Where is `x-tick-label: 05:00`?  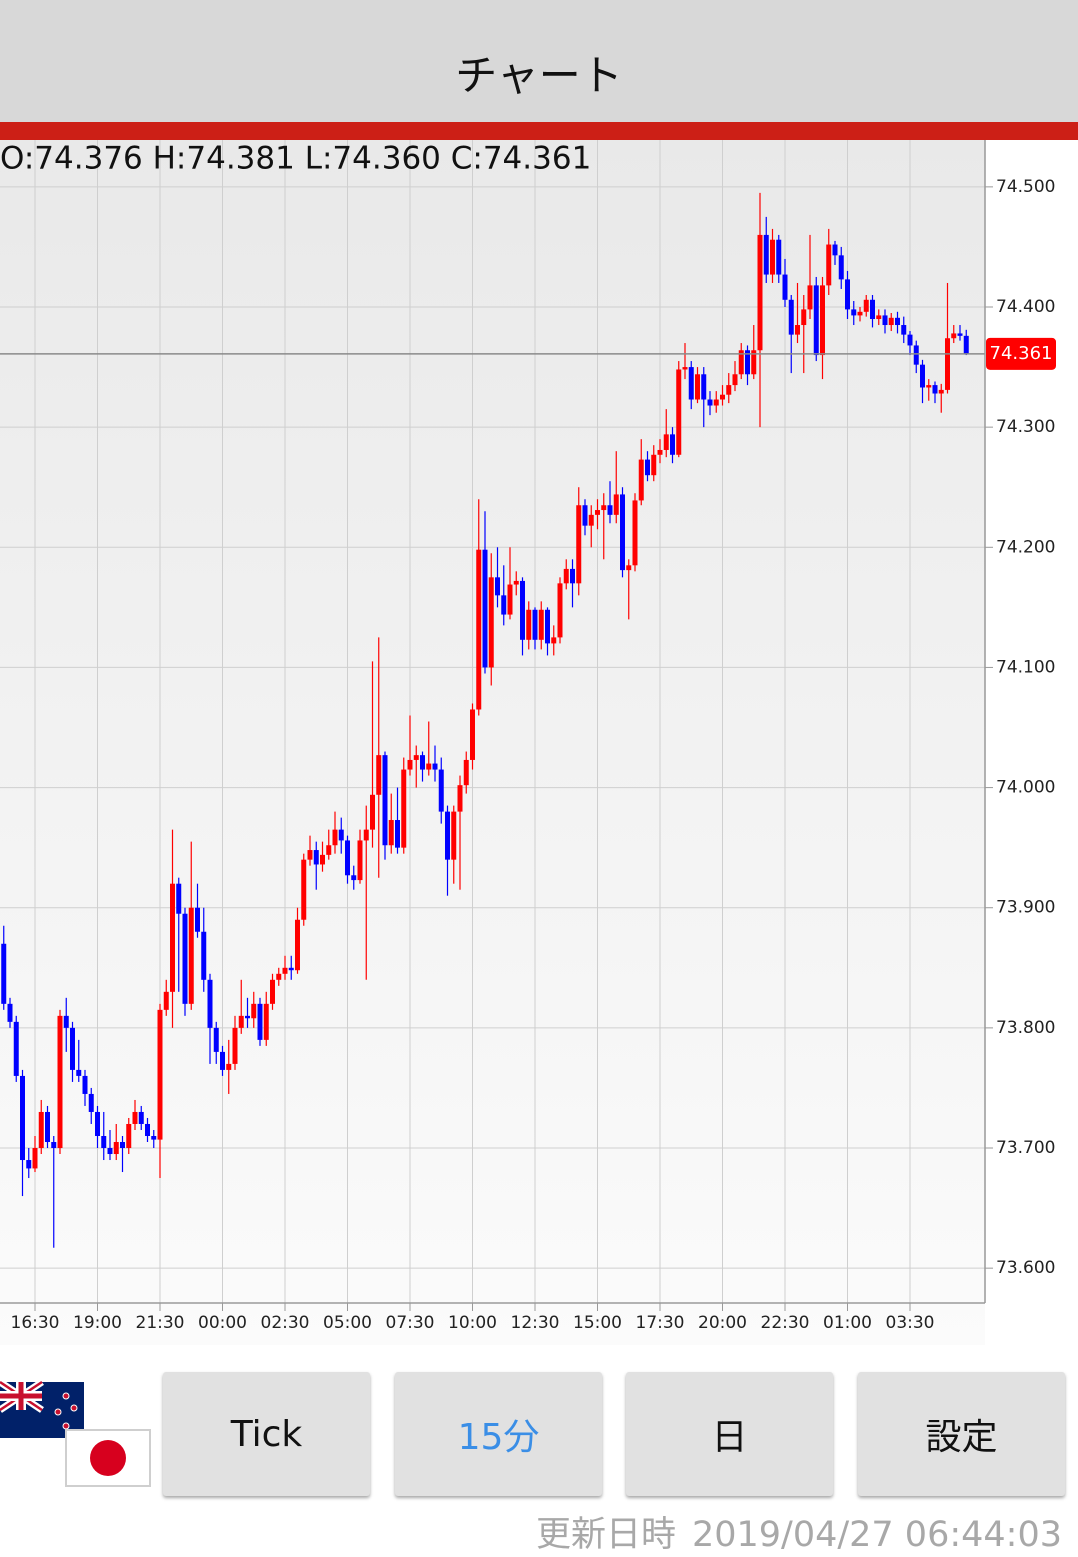 x-tick-label: 05:00 is located at coordinates (347, 1323).